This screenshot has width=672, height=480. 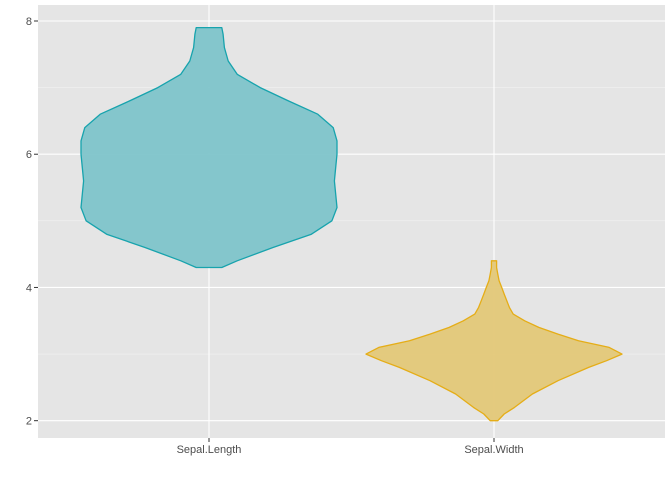 I want to click on x-tick-label: Sepal.Width, so click(x=493, y=450).